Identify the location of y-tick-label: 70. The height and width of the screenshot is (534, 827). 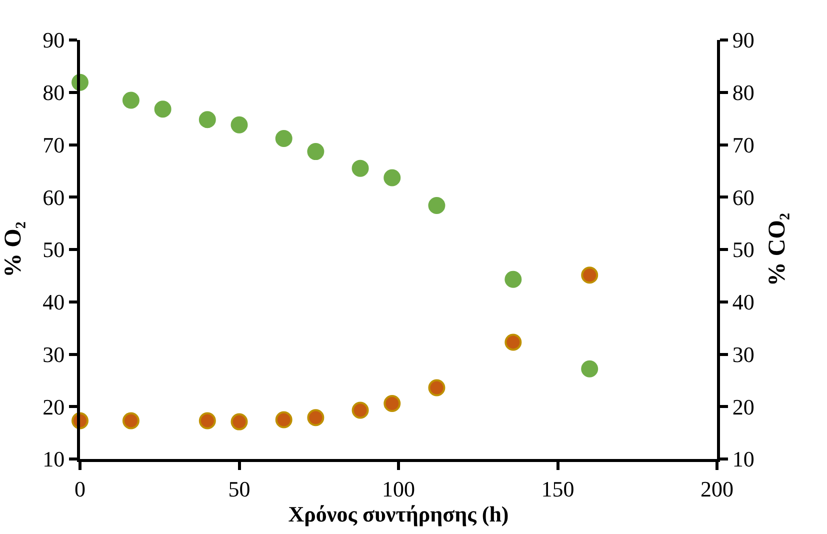
(53, 145).